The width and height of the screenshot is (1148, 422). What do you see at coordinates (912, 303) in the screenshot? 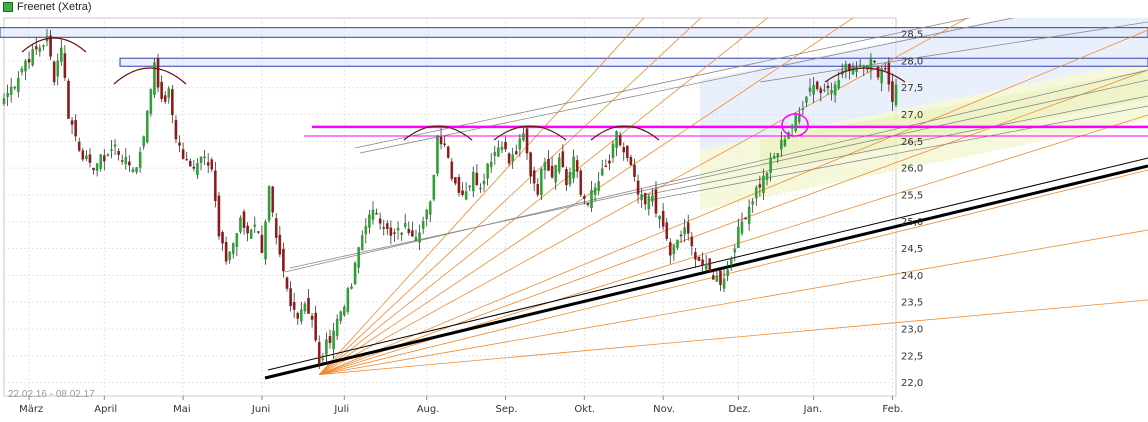
I see `y-tick-label: 23,5` at bounding box center [912, 303].